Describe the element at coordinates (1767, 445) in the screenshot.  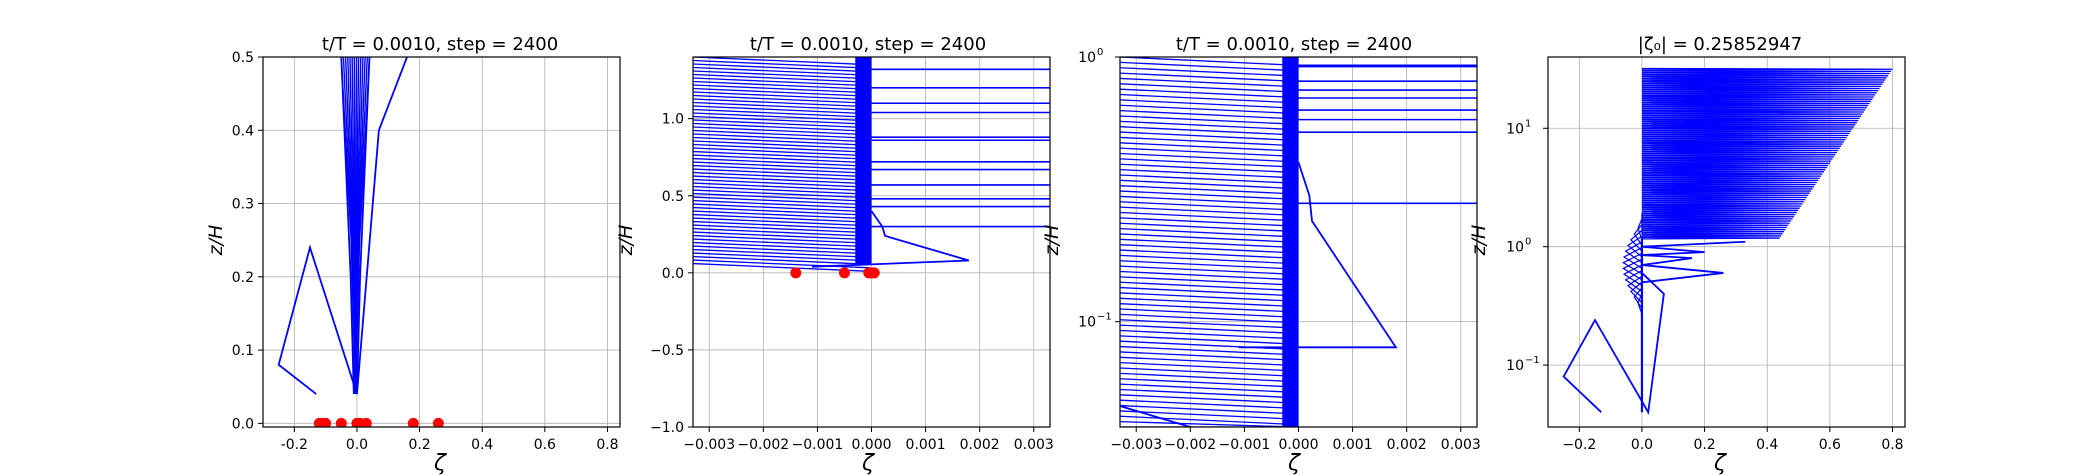
I see `plot-4-xtick-label: 0.4` at that location.